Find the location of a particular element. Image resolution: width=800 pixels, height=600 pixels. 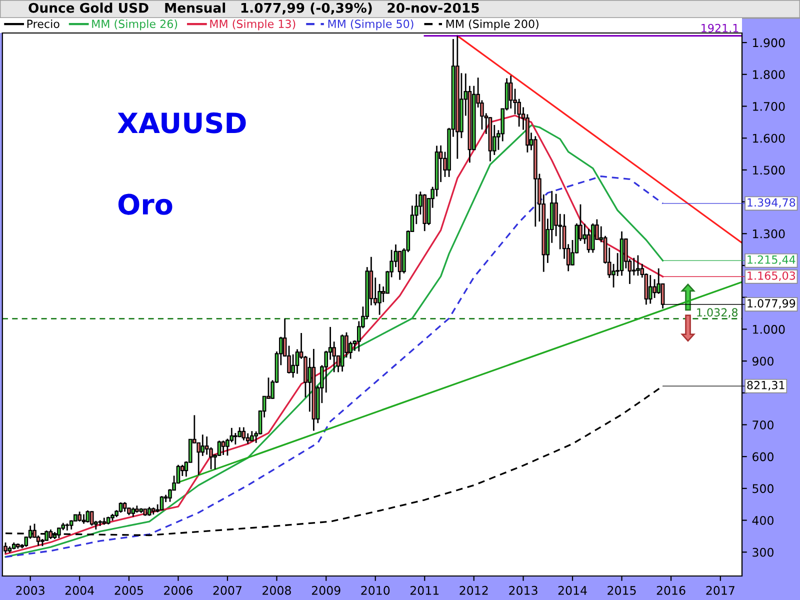

x-tick-label: 2009 is located at coordinates (326, 590).